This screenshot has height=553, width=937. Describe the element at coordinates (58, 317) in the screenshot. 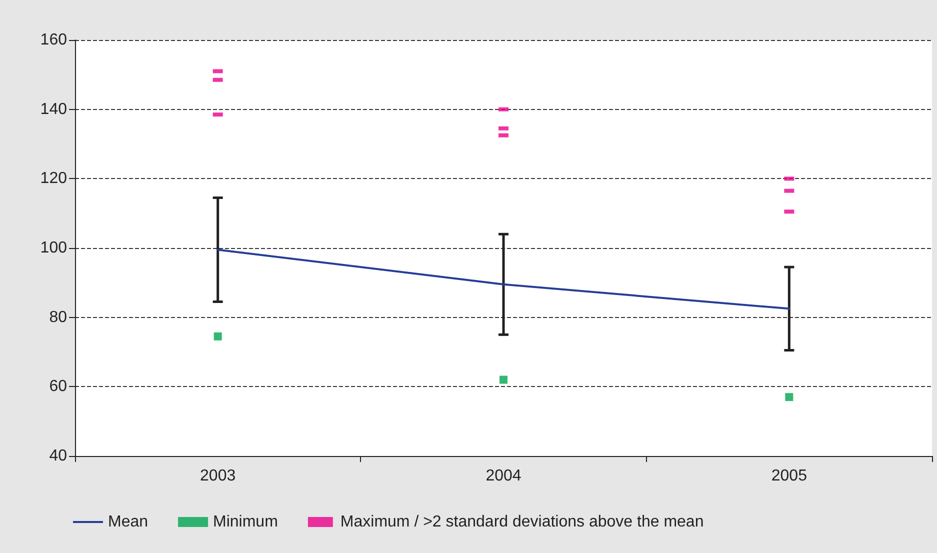

I see `y-tick-label: 80` at that location.